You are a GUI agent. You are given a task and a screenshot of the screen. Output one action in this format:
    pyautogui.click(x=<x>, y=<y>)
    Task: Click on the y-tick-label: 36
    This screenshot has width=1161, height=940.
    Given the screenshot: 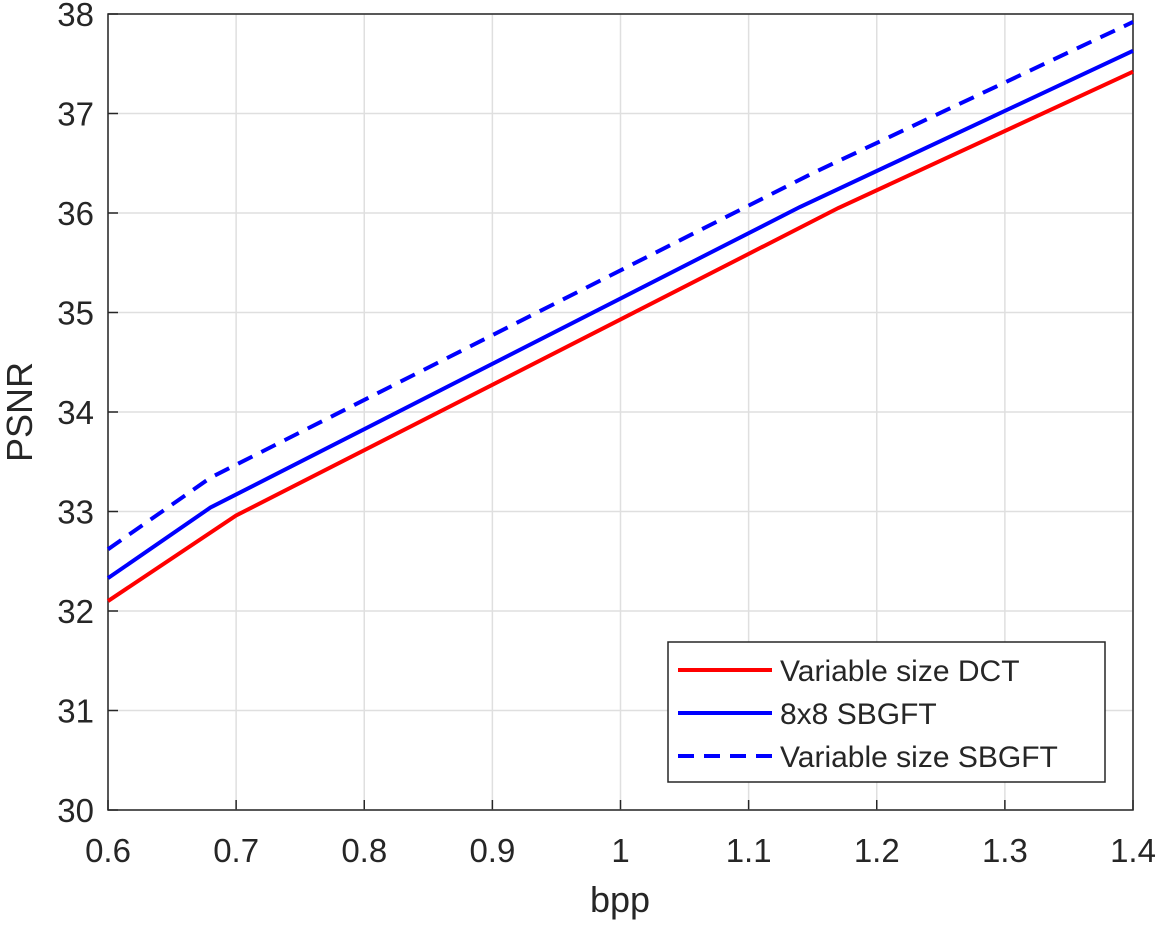 What is the action you would take?
    pyautogui.click(x=75, y=213)
    